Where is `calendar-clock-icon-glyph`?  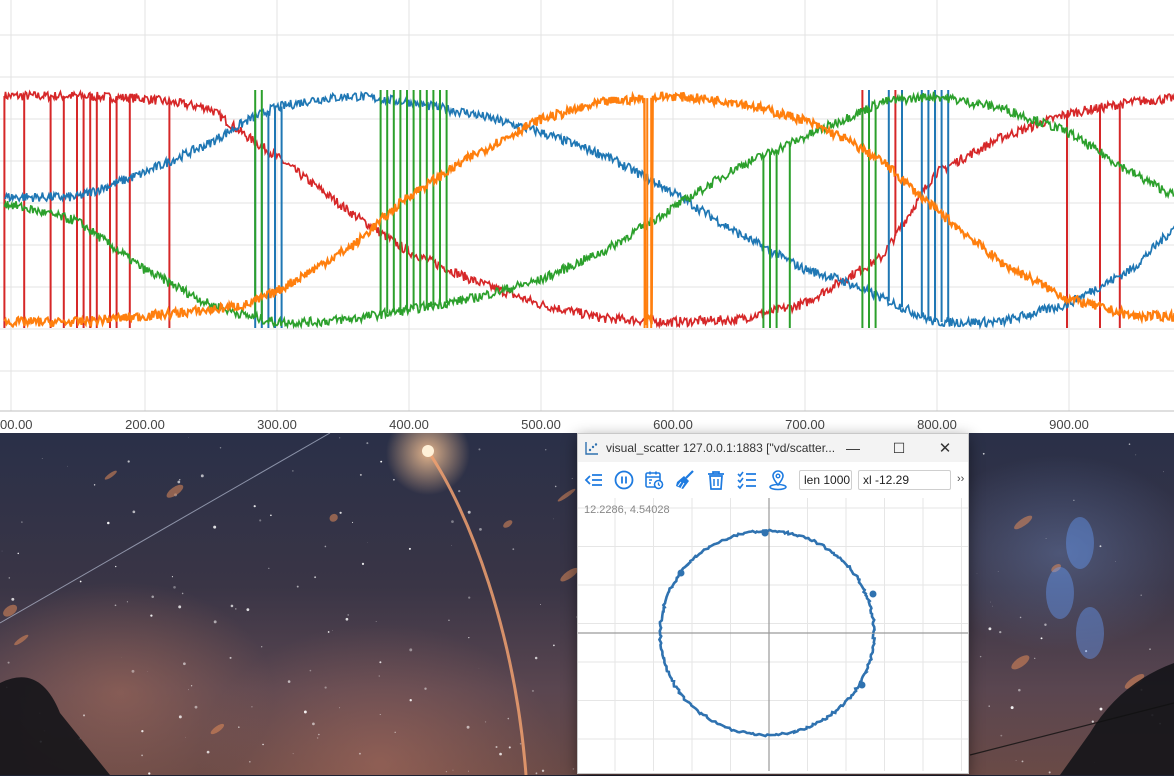
calendar-clock-icon-glyph is located at coordinates (654, 480).